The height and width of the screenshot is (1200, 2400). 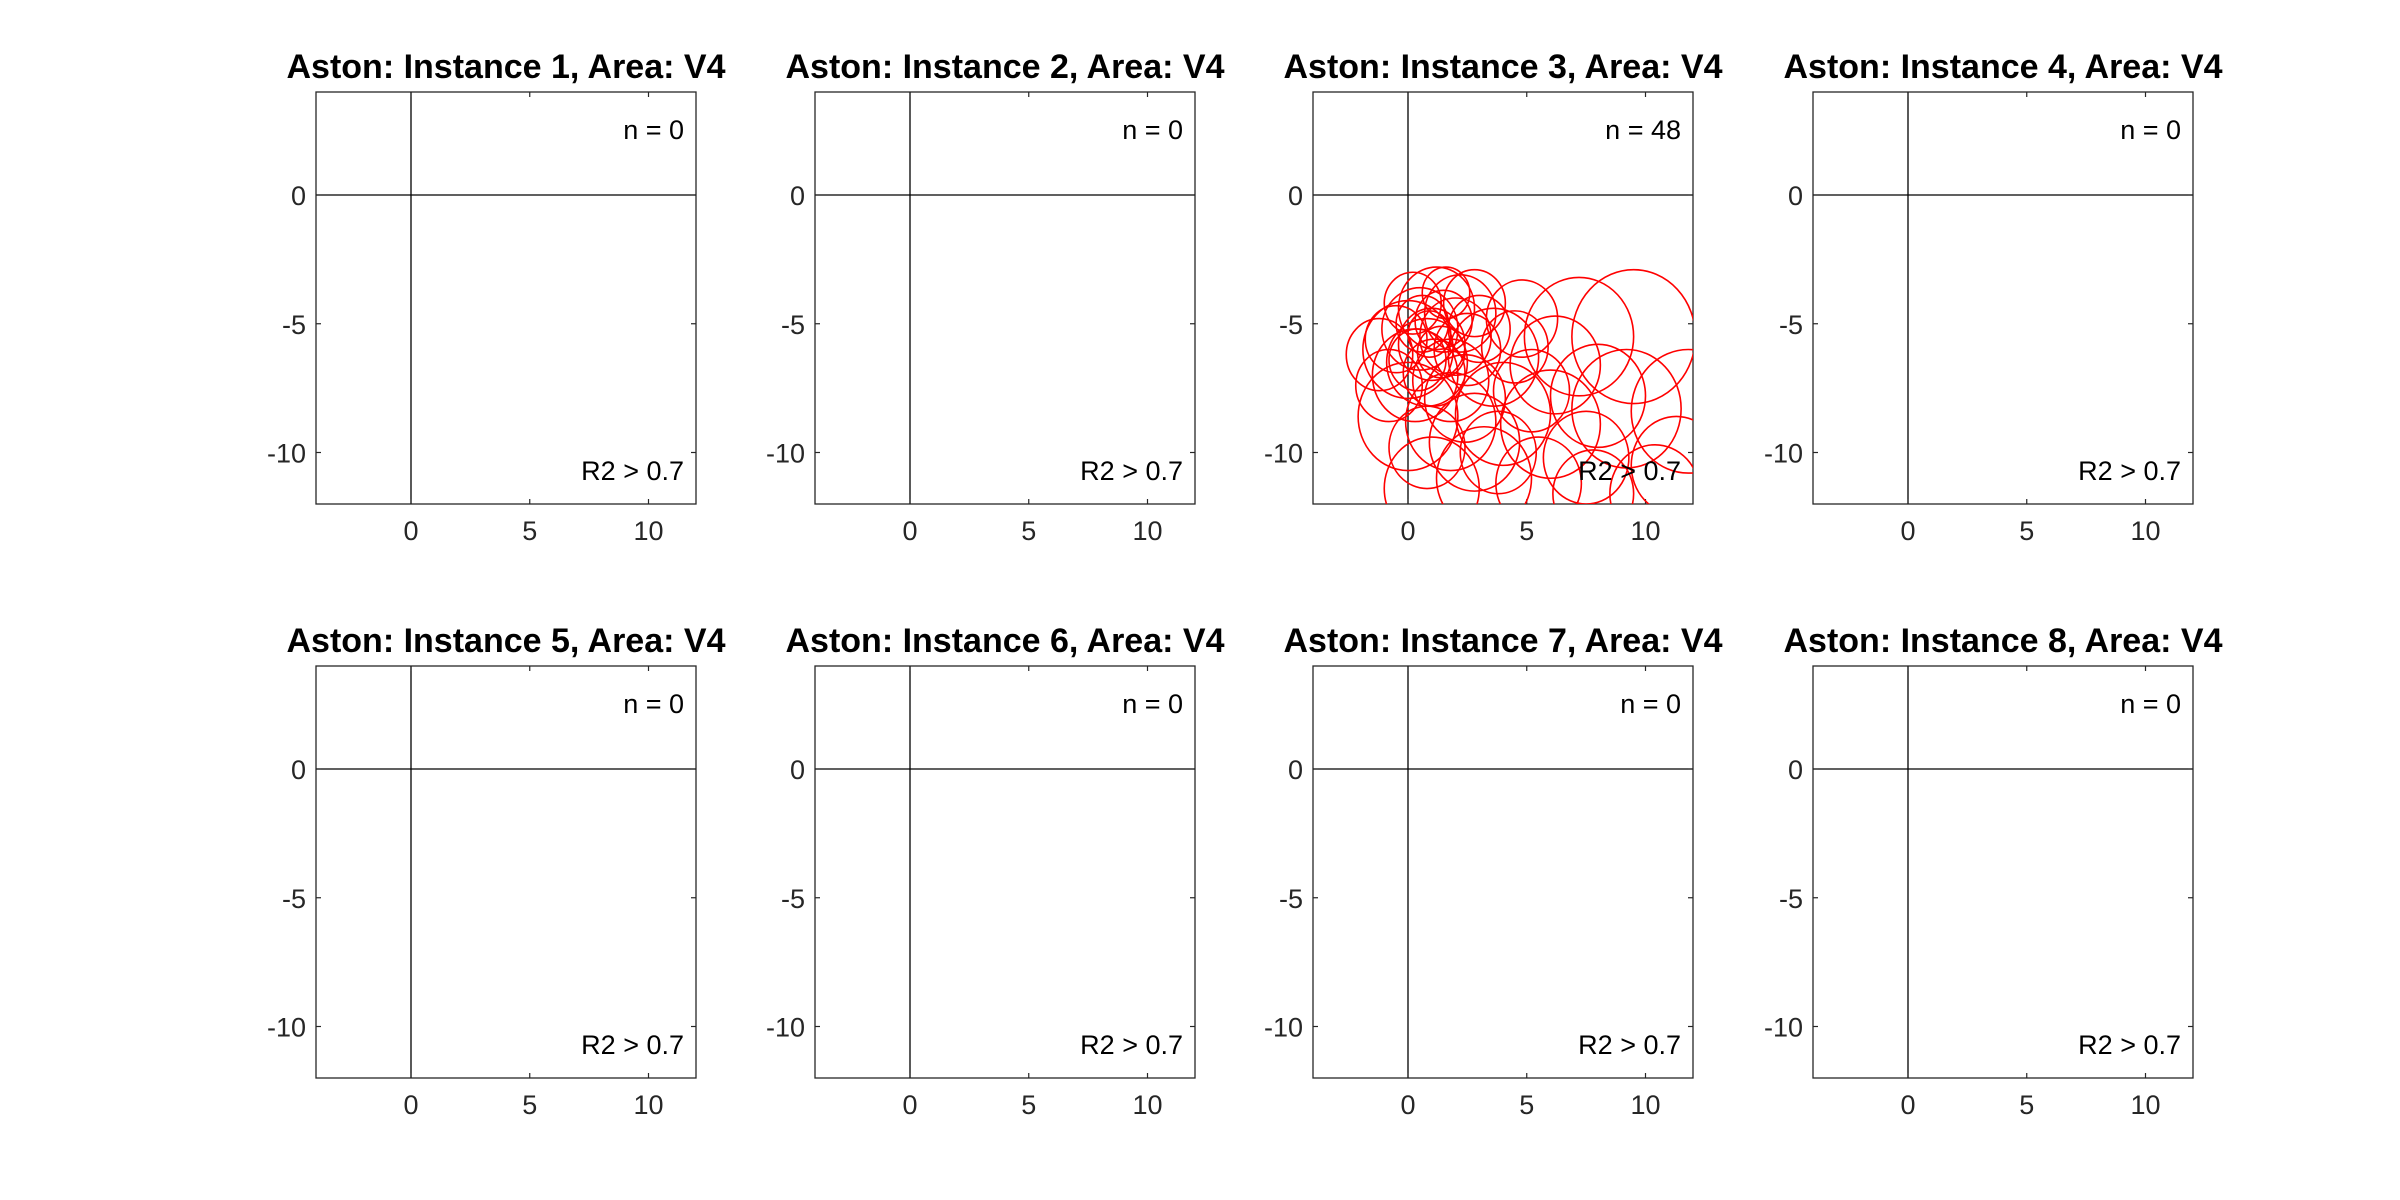 I want to click on receptive-fields, so click(x=1519, y=385).